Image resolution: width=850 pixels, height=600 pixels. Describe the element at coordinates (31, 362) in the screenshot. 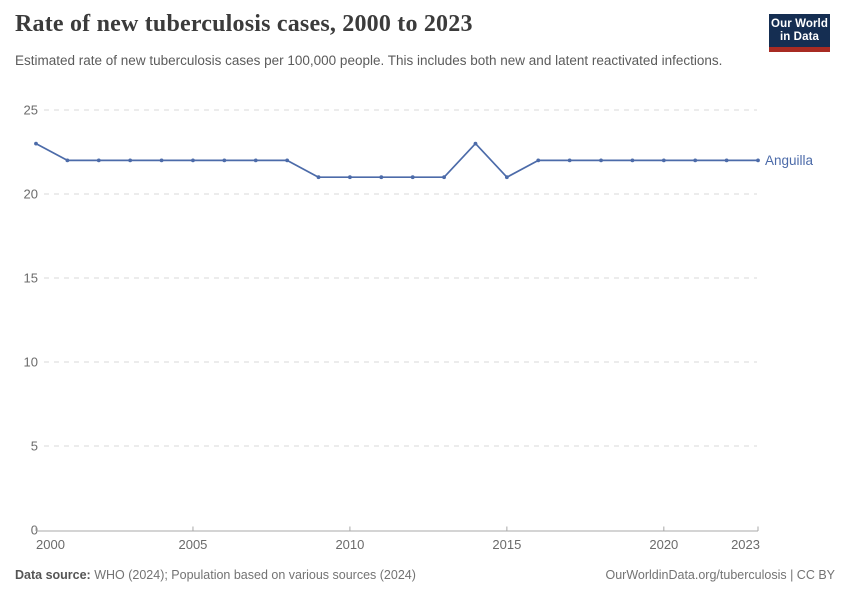

I see `y-axis-tick-label: 10` at that location.